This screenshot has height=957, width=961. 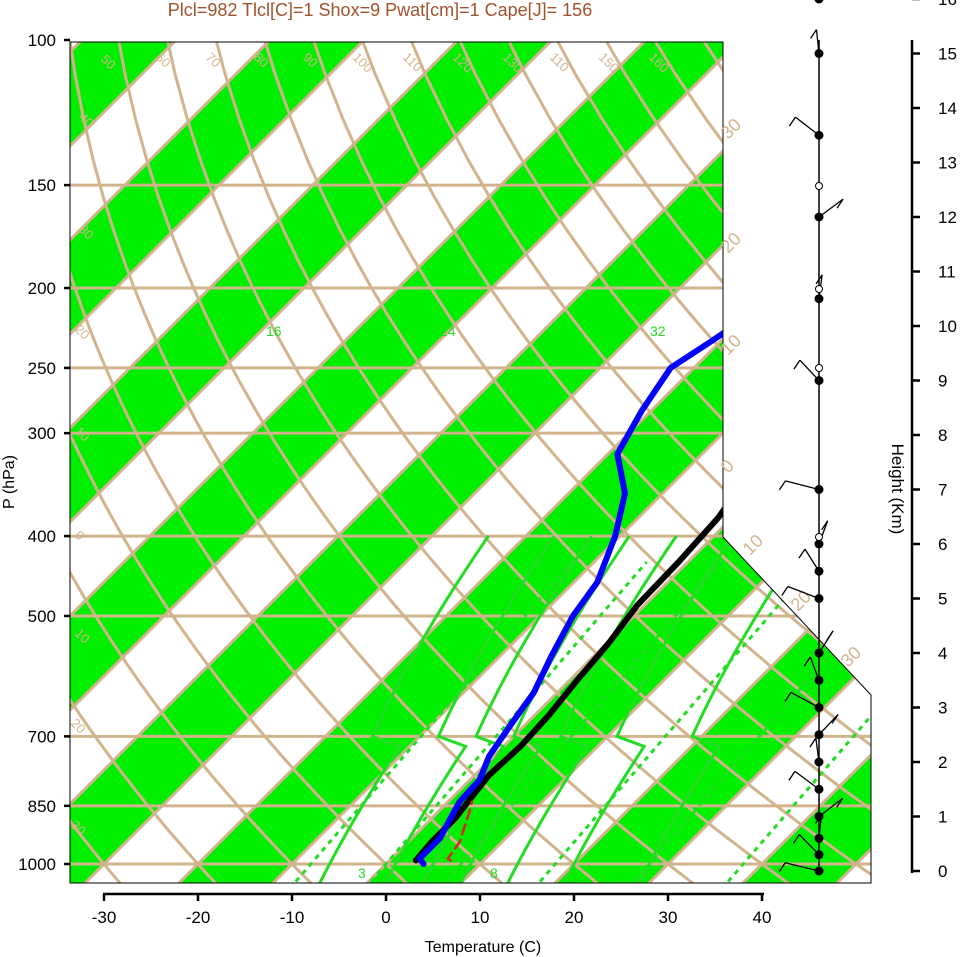 I want to click on x-tick-label: 20, so click(x=574, y=917).